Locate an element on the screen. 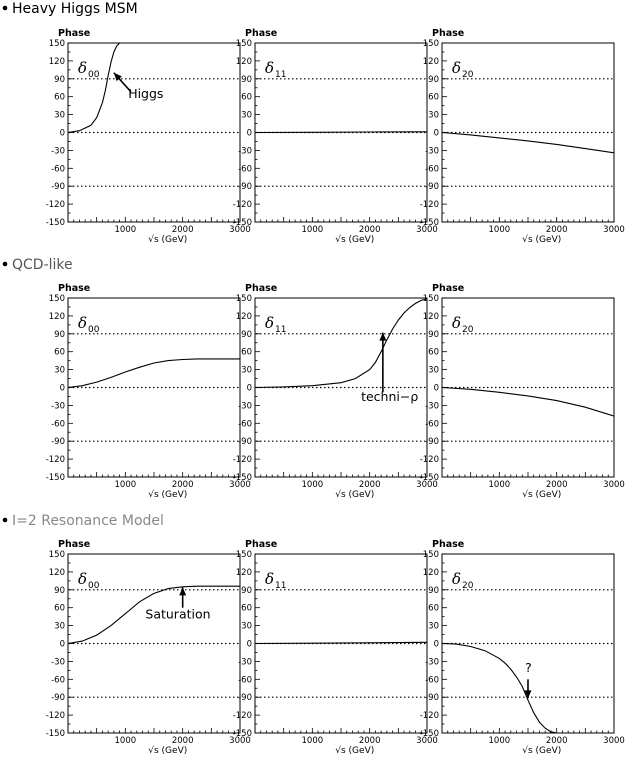 This screenshot has width=632, height=763. annotation-label: ? is located at coordinates (528, 667).